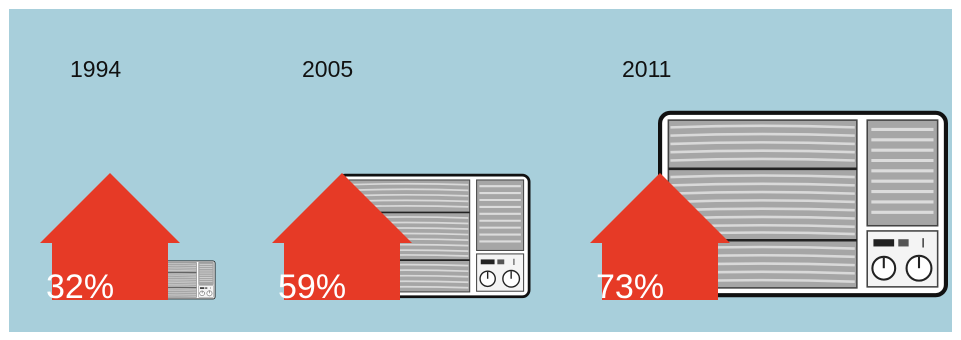  Describe the element at coordinates (80, 287) in the screenshot. I see `value-label: 32%` at that location.